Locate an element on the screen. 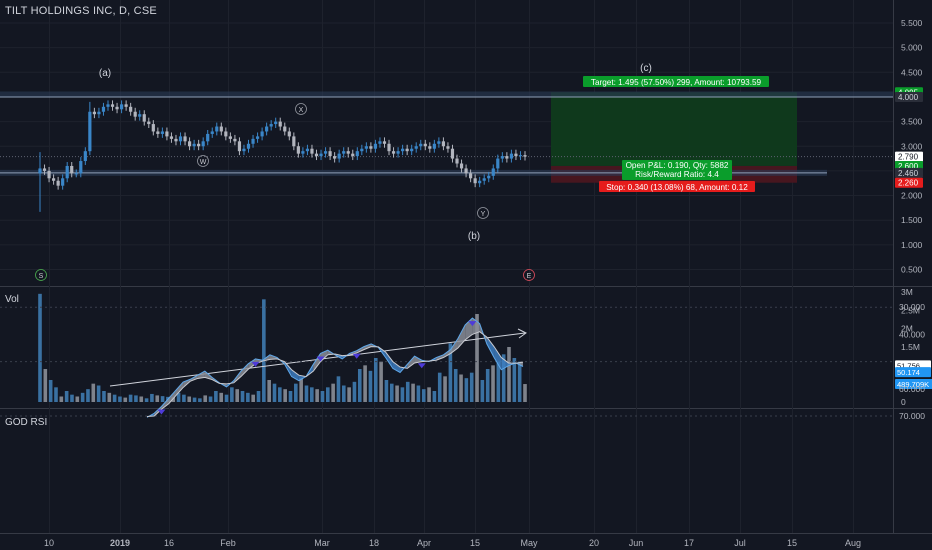  volume-axis-tick-label: 0 is located at coordinates (903, 402).